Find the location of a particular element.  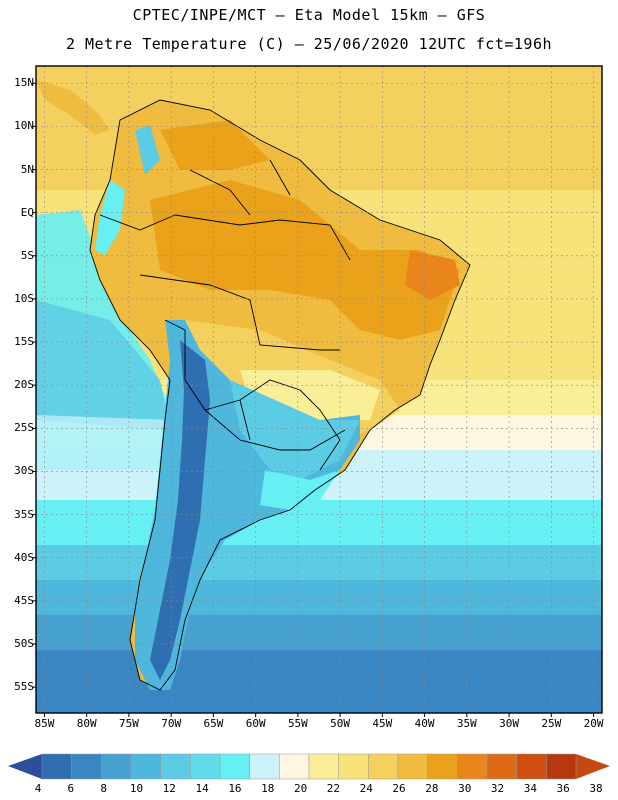

lon-label: 85W is located at coordinates (44, 723).